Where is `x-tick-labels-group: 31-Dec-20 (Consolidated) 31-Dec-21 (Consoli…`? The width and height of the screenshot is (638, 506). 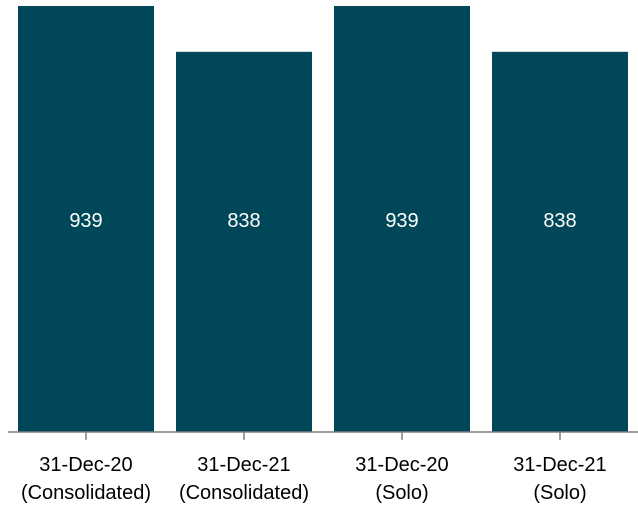 x-tick-labels-group: 31-Dec-20 (Consolidated) 31-Dec-21 (Consoli… is located at coordinates (314, 479).